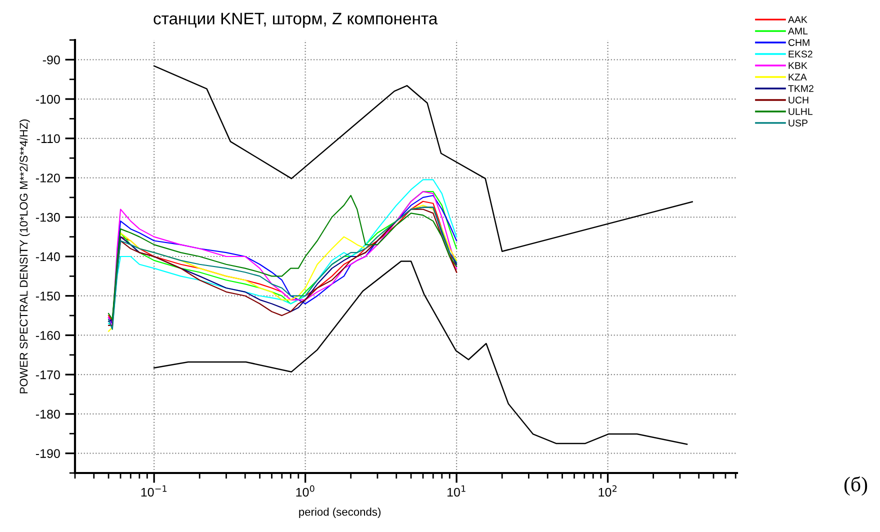  I want to click on y-tick-label: -170, so click(48, 375).